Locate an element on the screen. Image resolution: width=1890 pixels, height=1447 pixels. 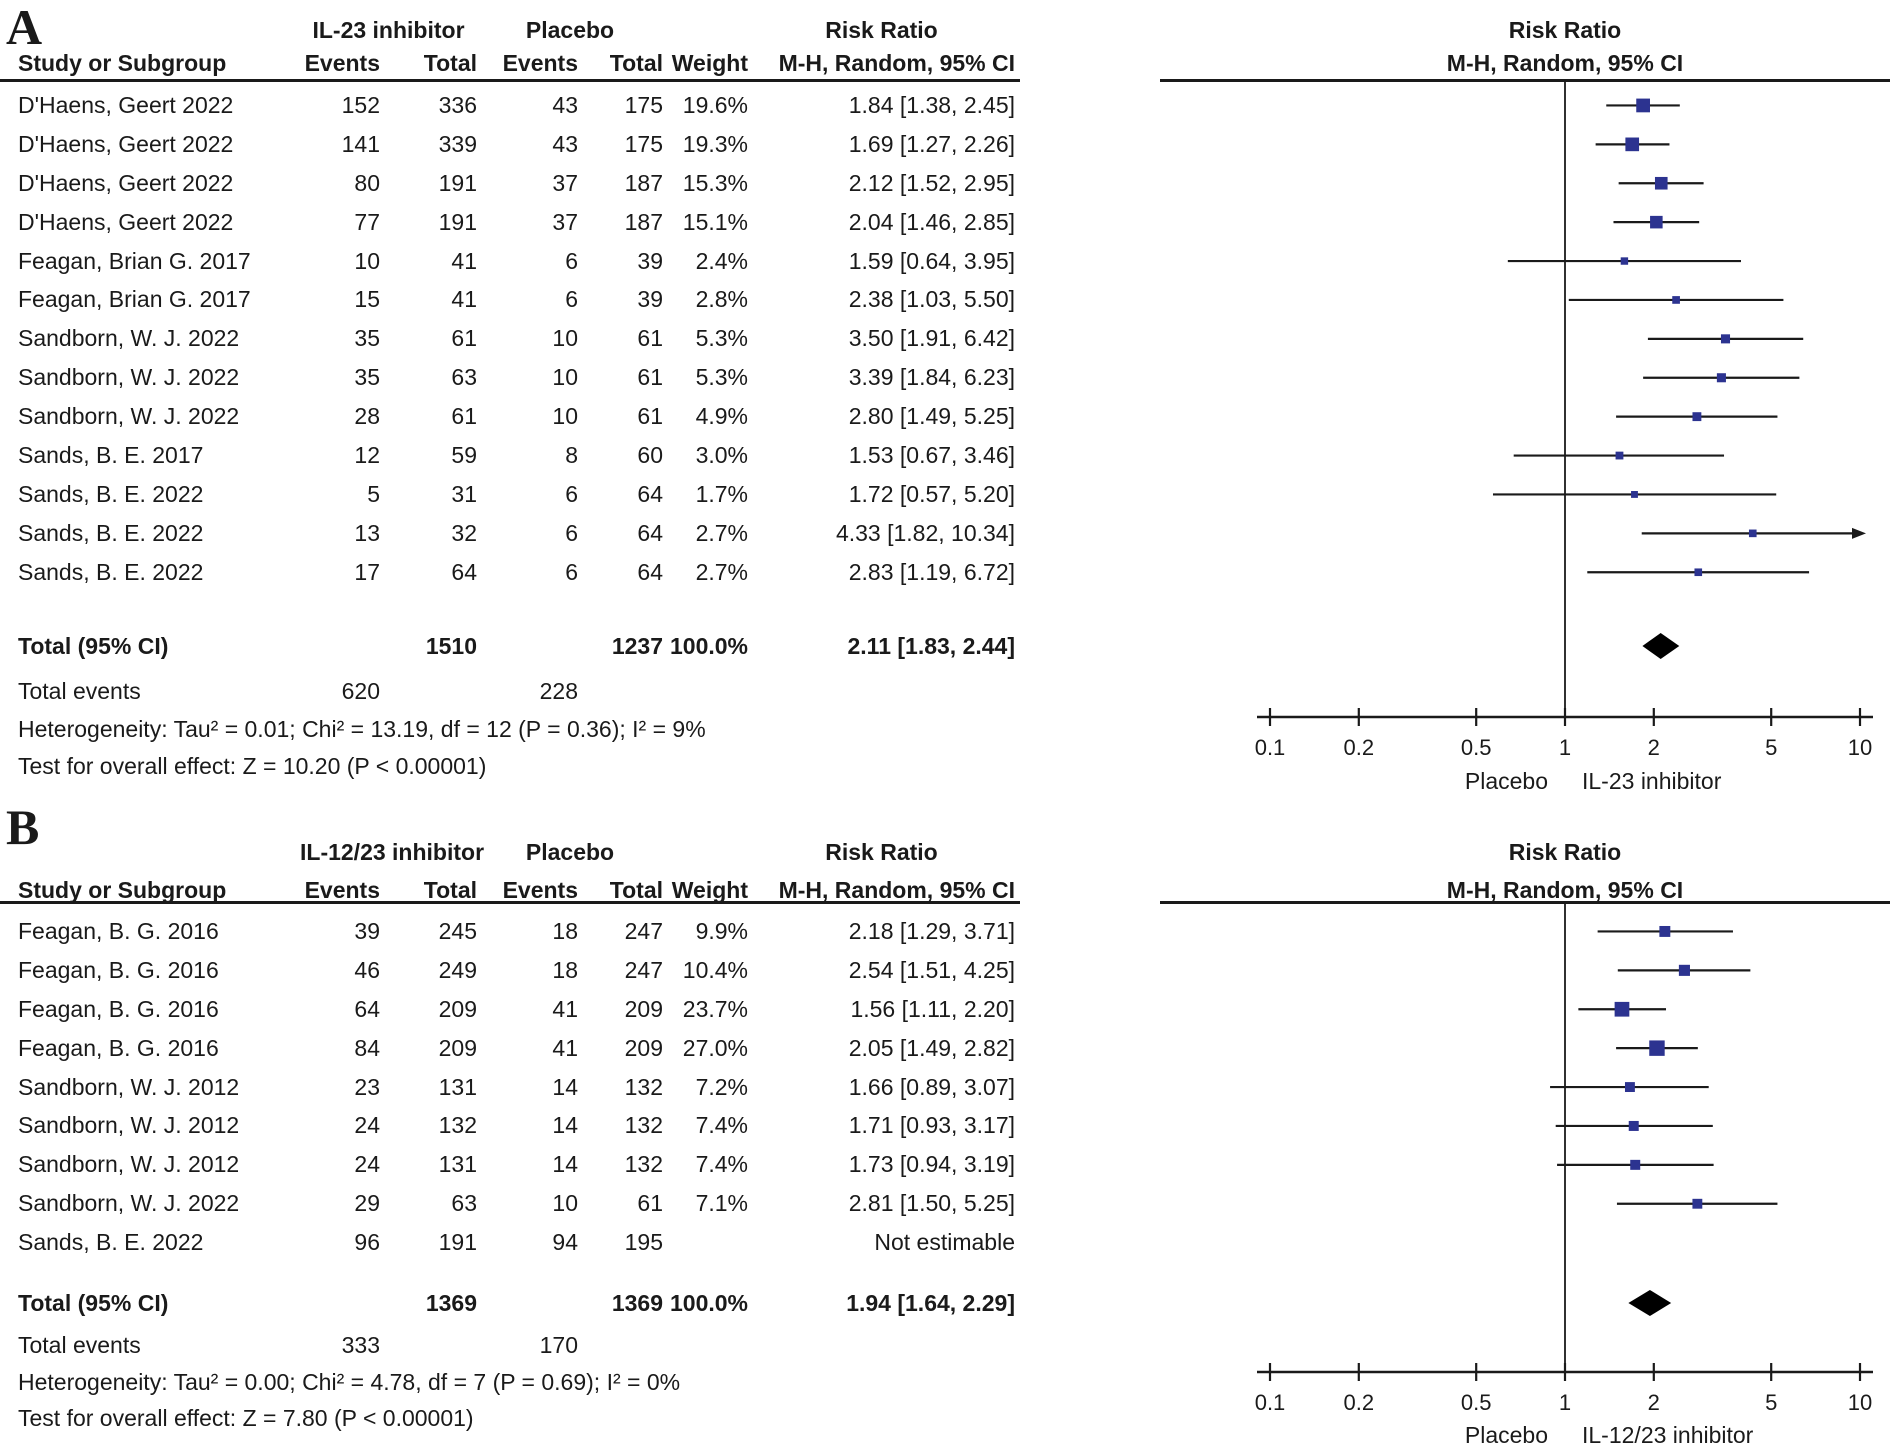
weight: 3.0% is located at coordinates (721, 454).